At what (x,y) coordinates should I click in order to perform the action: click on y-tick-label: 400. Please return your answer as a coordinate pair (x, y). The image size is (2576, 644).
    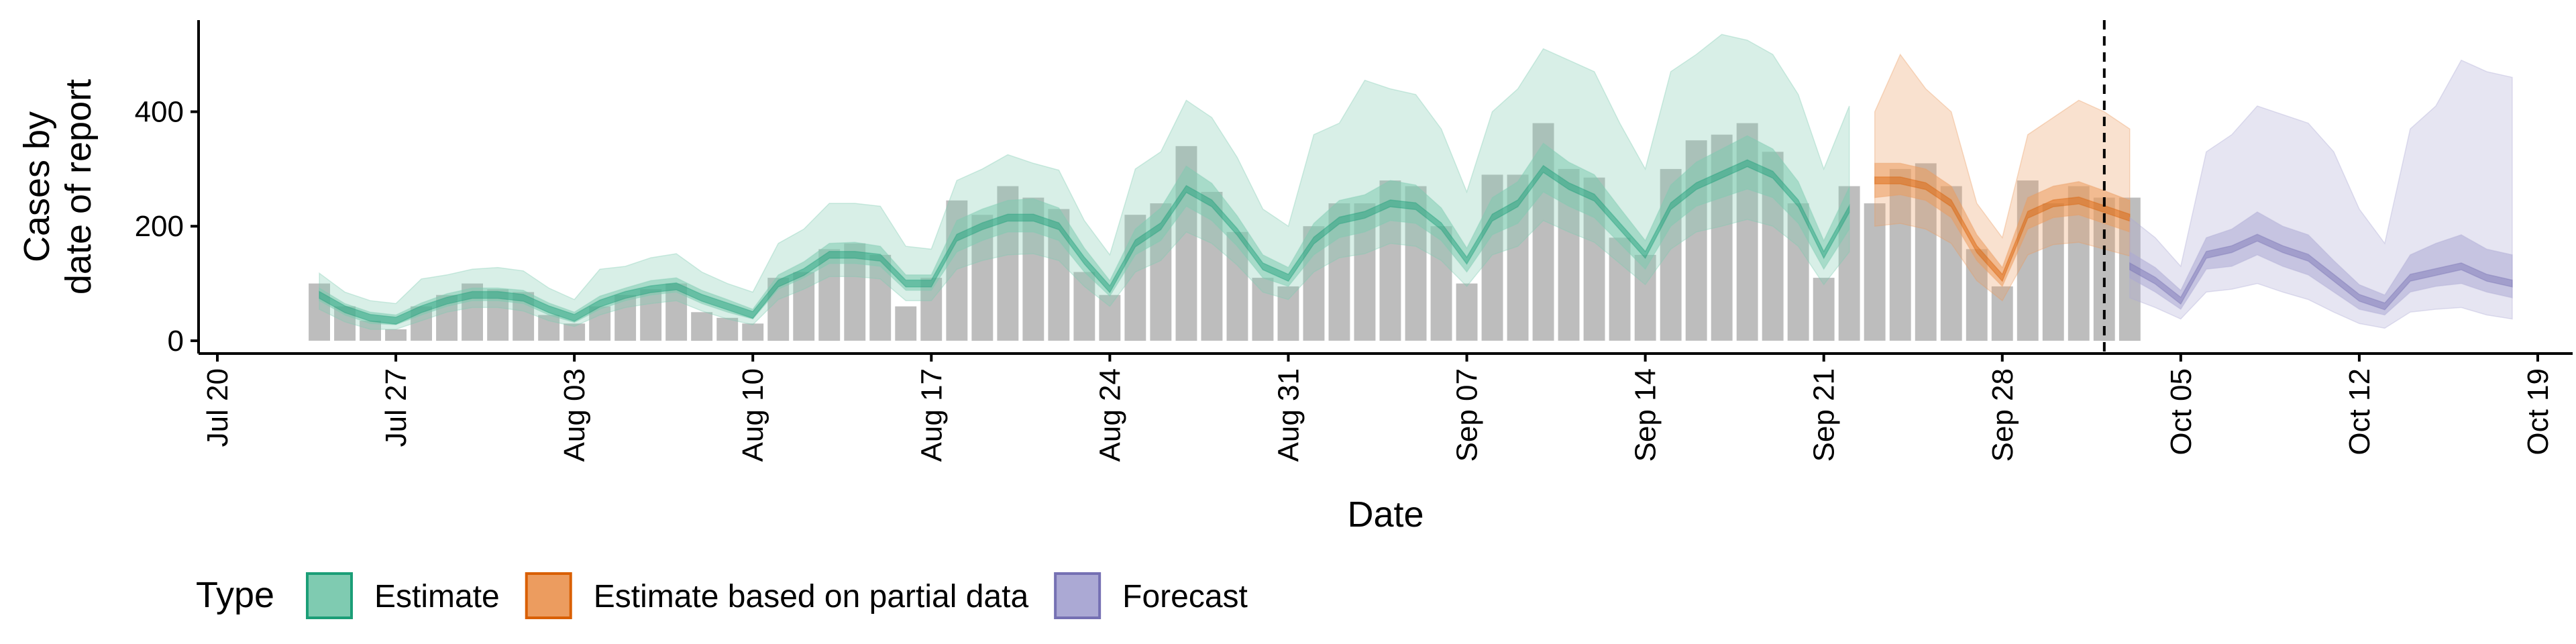
    Looking at the image, I should click on (159, 112).